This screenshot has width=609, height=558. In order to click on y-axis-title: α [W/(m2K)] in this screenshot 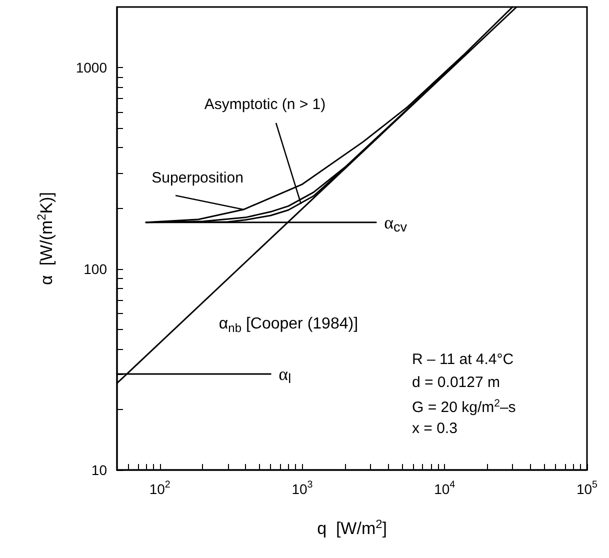, I will do `click(45, 238)`.